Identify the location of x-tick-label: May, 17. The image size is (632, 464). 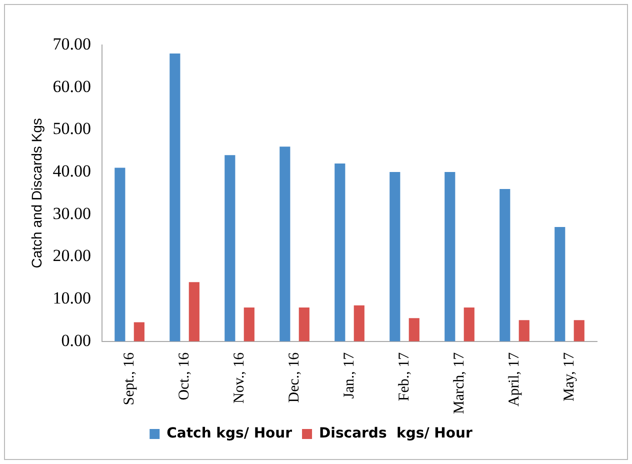
(569, 377).